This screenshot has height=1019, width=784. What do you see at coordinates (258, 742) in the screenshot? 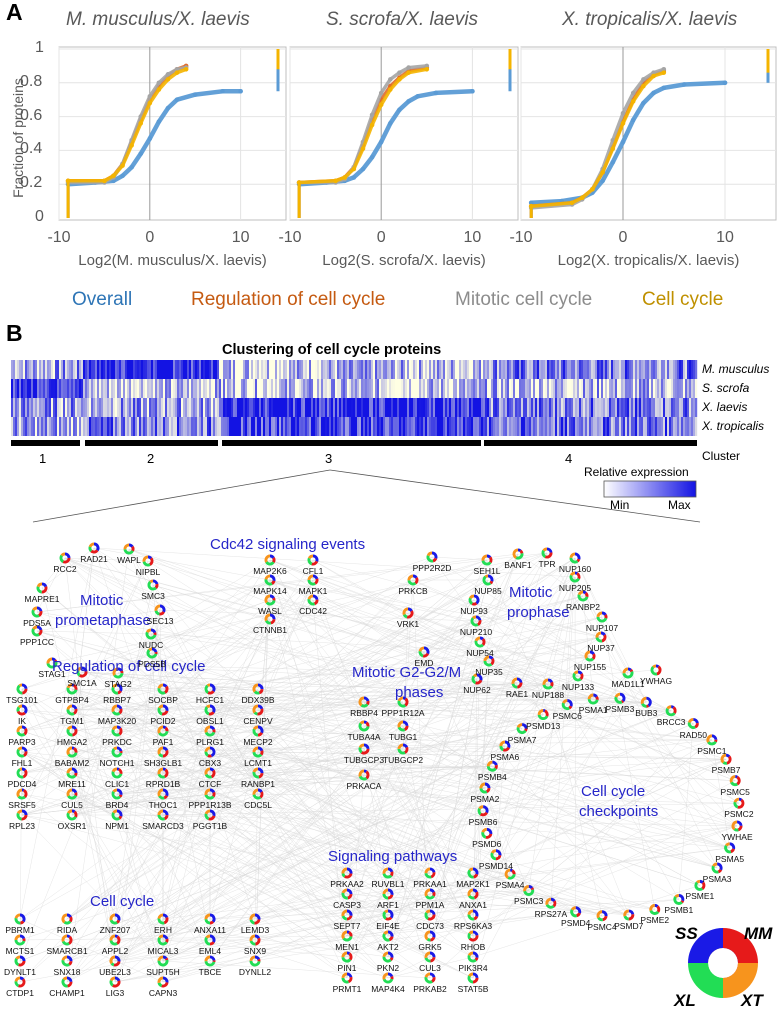
I see `node-label-mecp2: MECP2` at bounding box center [258, 742].